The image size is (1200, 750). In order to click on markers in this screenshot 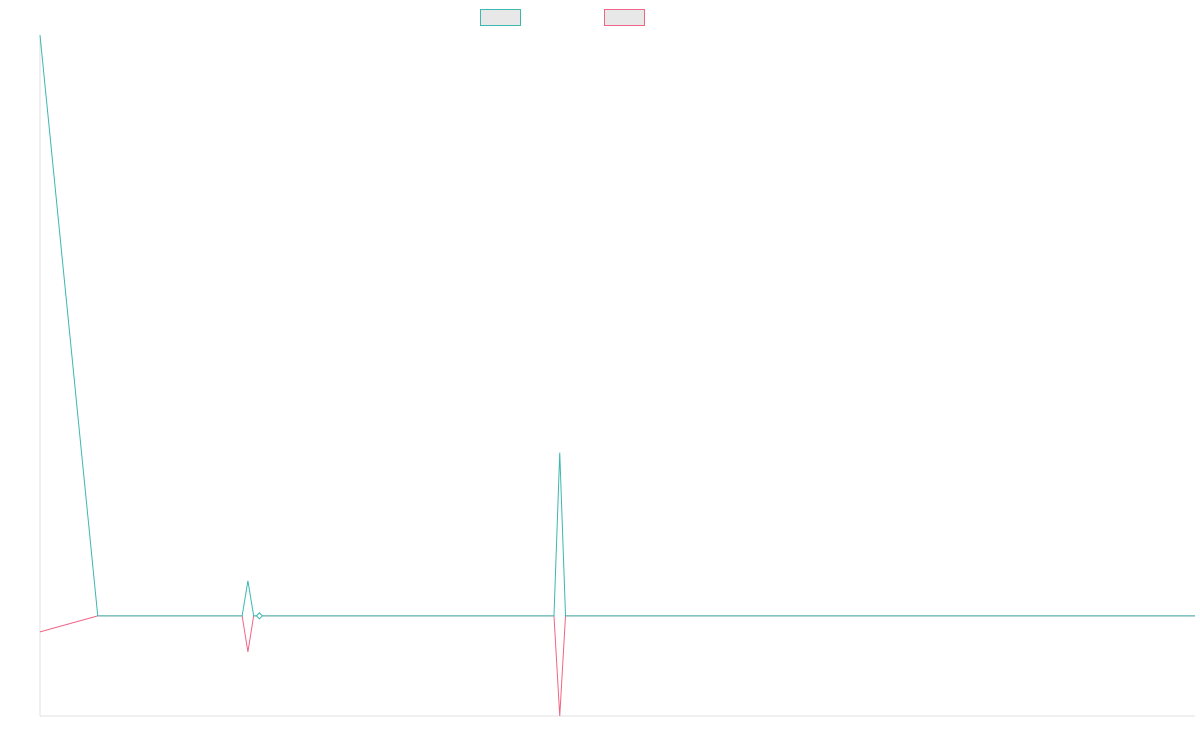, I will do `click(259, 616)`.